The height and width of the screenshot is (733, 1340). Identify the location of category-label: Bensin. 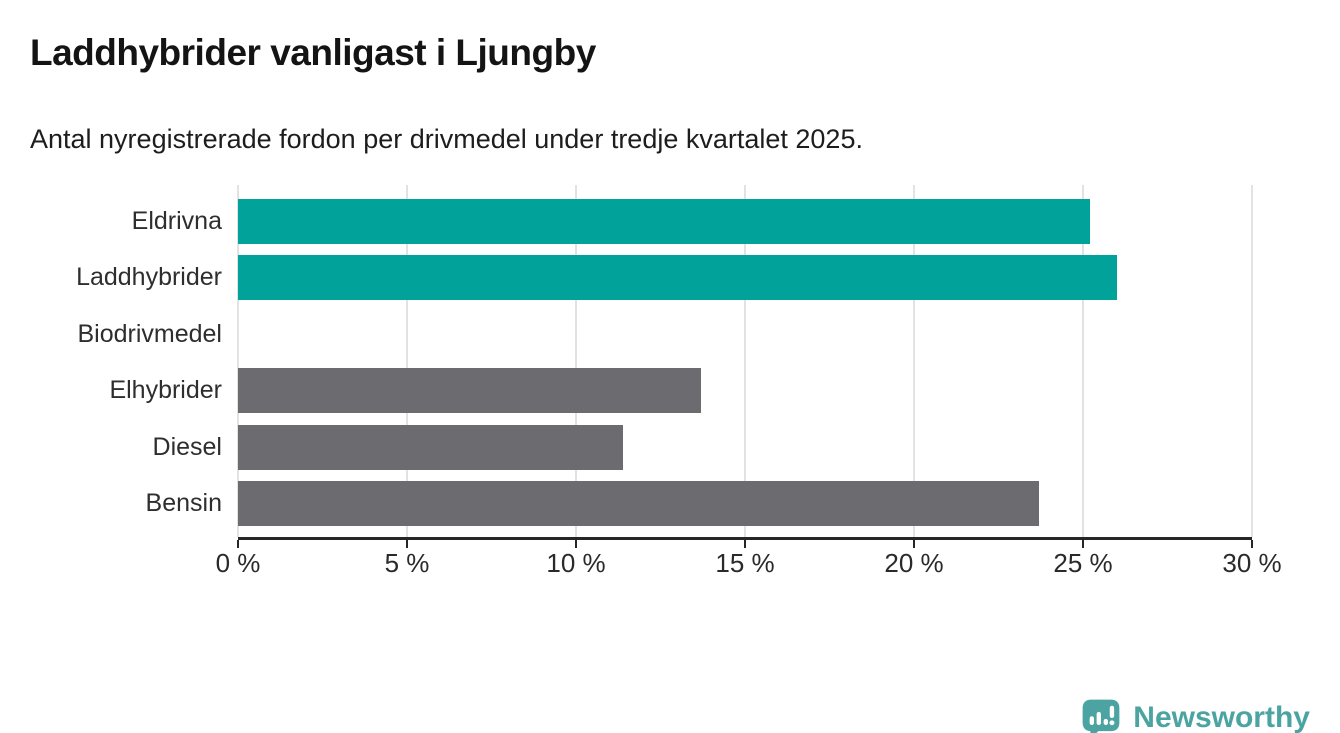
(183, 503).